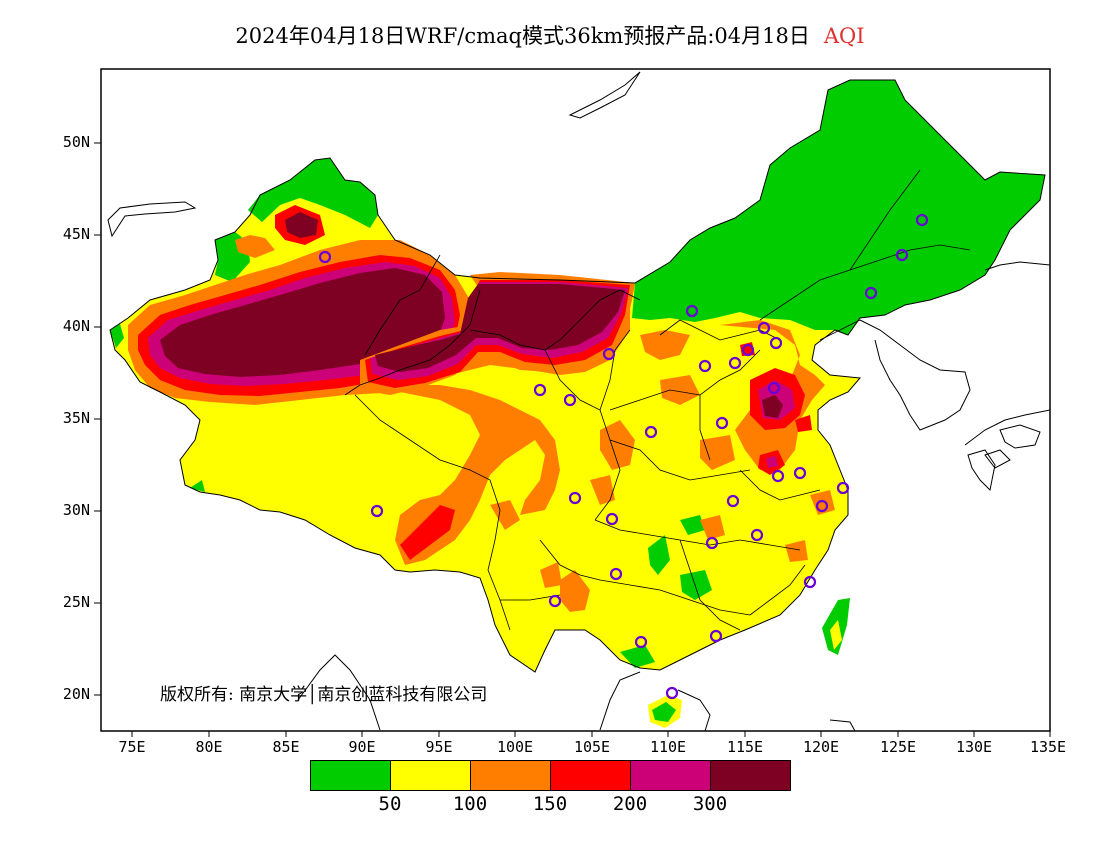  Describe the element at coordinates (745, 747) in the screenshot. I see `lon-label: 115E` at that location.